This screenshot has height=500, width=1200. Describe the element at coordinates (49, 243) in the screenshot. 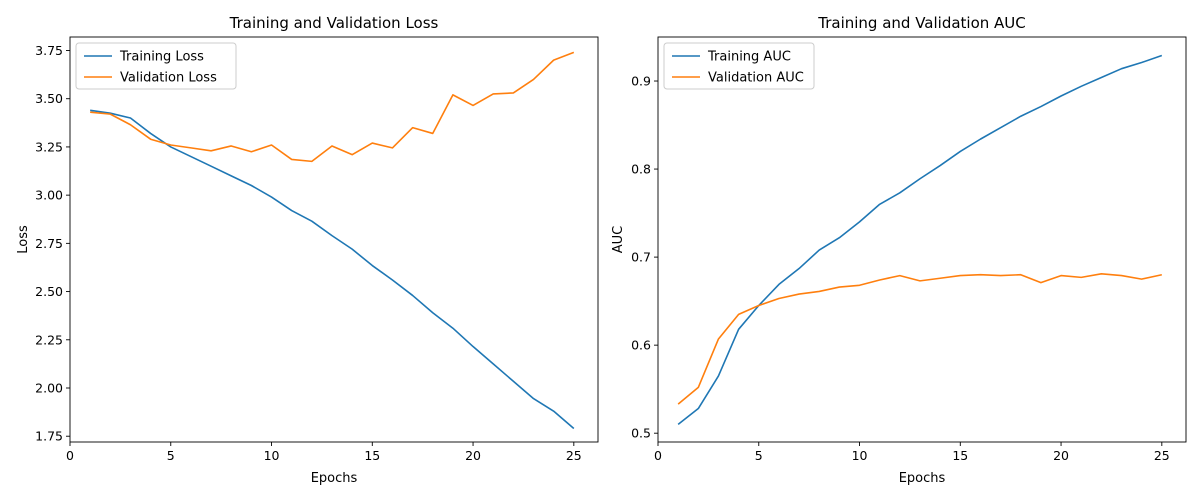

I see `y-tick-label: 2.75` at that location.